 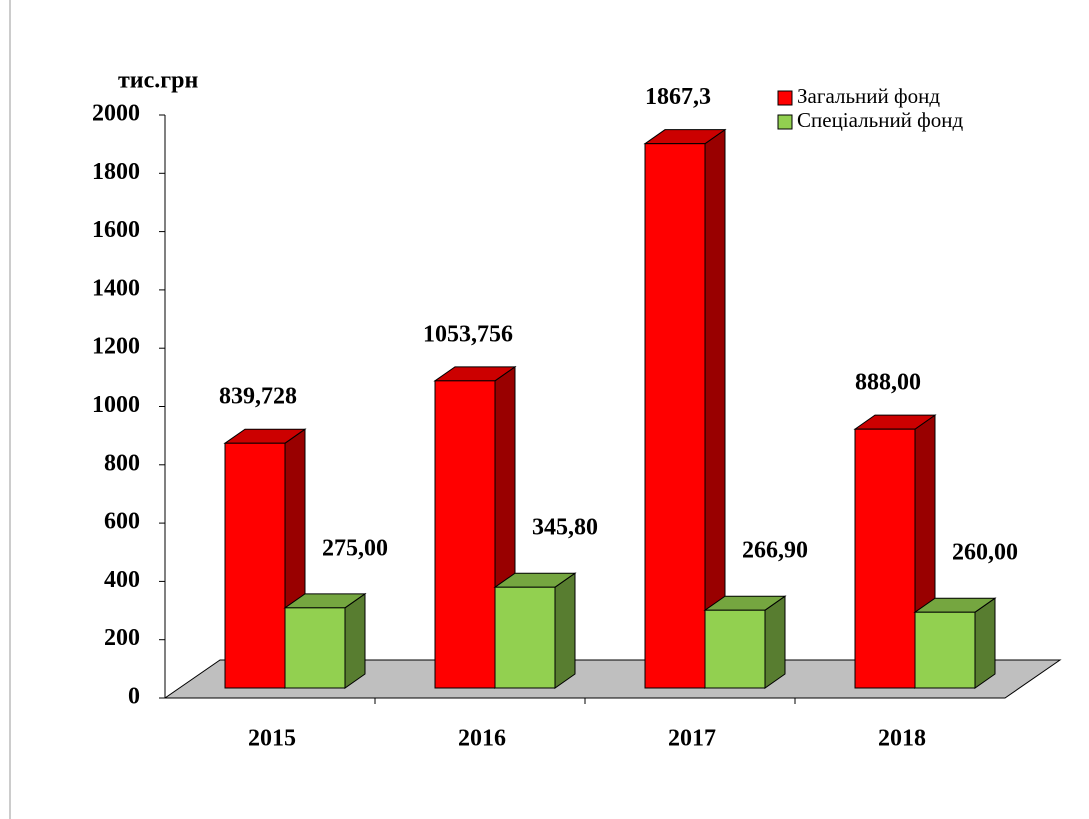 I want to click on y-tick-label: 0, so click(x=134, y=697).